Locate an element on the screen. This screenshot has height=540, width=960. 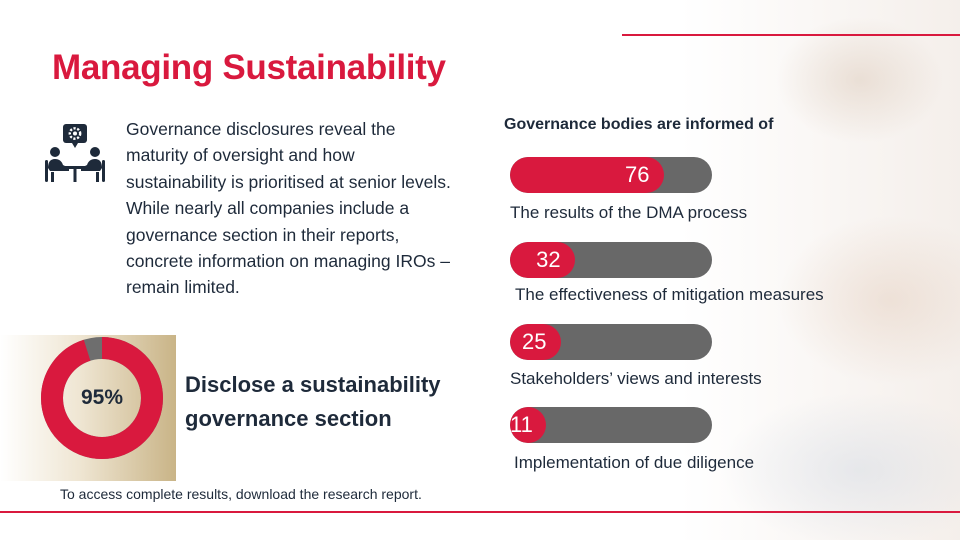
bar-value: 32 is located at coordinates (548, 259).